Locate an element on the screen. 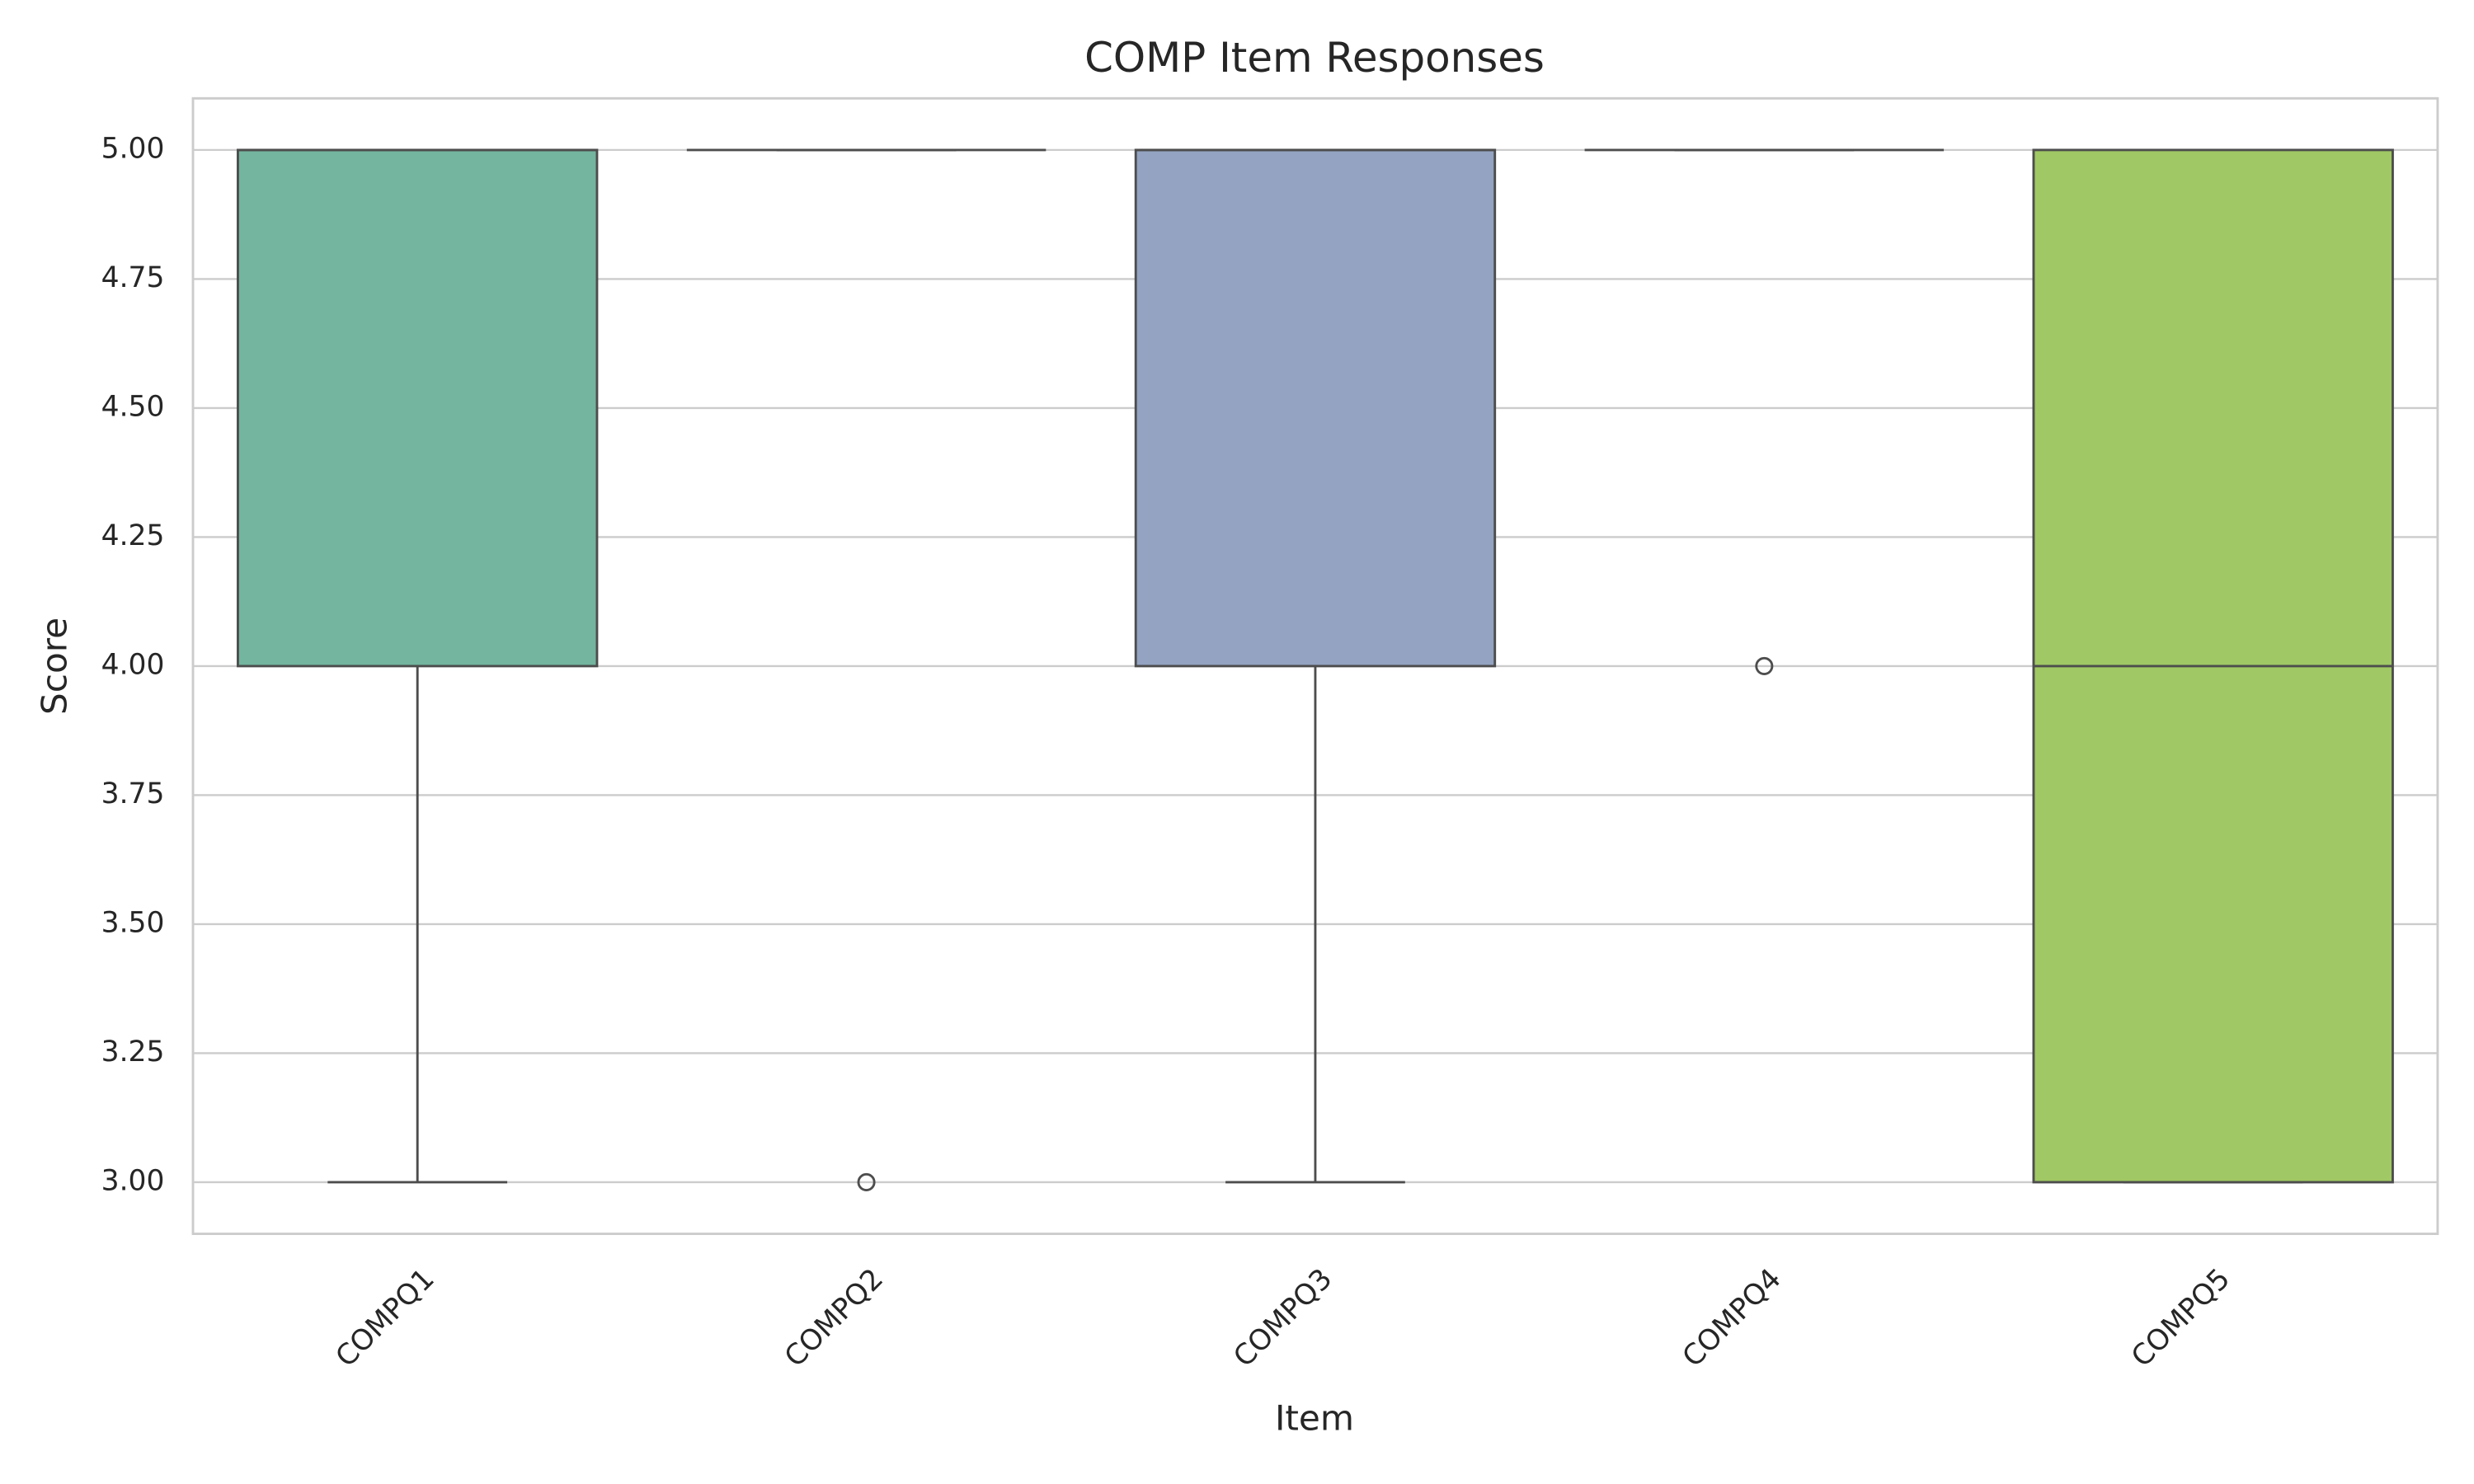 The height and width of the screenshot is (1484, 2474). x-axis-label: Item is located at coordinates (1314, 1417).